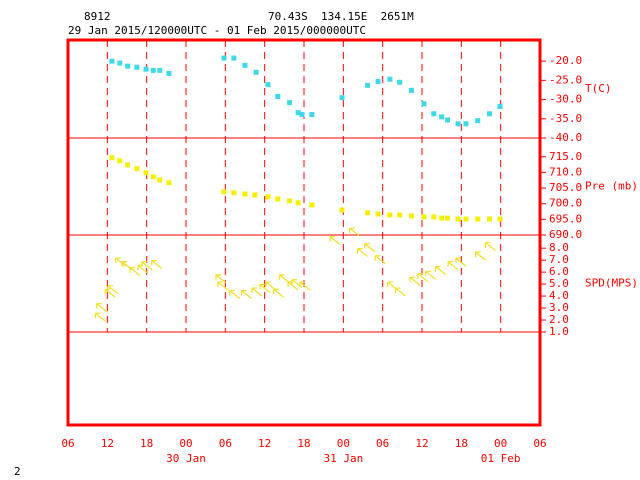 The image size is (640, 480). What do you see at coordinates (565, 79) in the screenshot?
I see `y-tick-label: -25.0` at bounding box center [565, 79].